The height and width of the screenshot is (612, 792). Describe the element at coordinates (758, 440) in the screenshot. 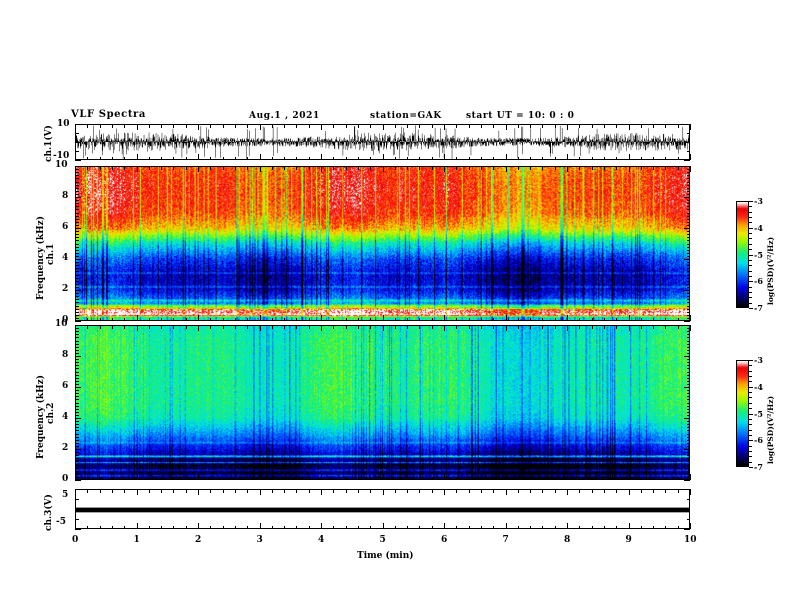

I see `cb2-tick-label--6: -6` at that location.